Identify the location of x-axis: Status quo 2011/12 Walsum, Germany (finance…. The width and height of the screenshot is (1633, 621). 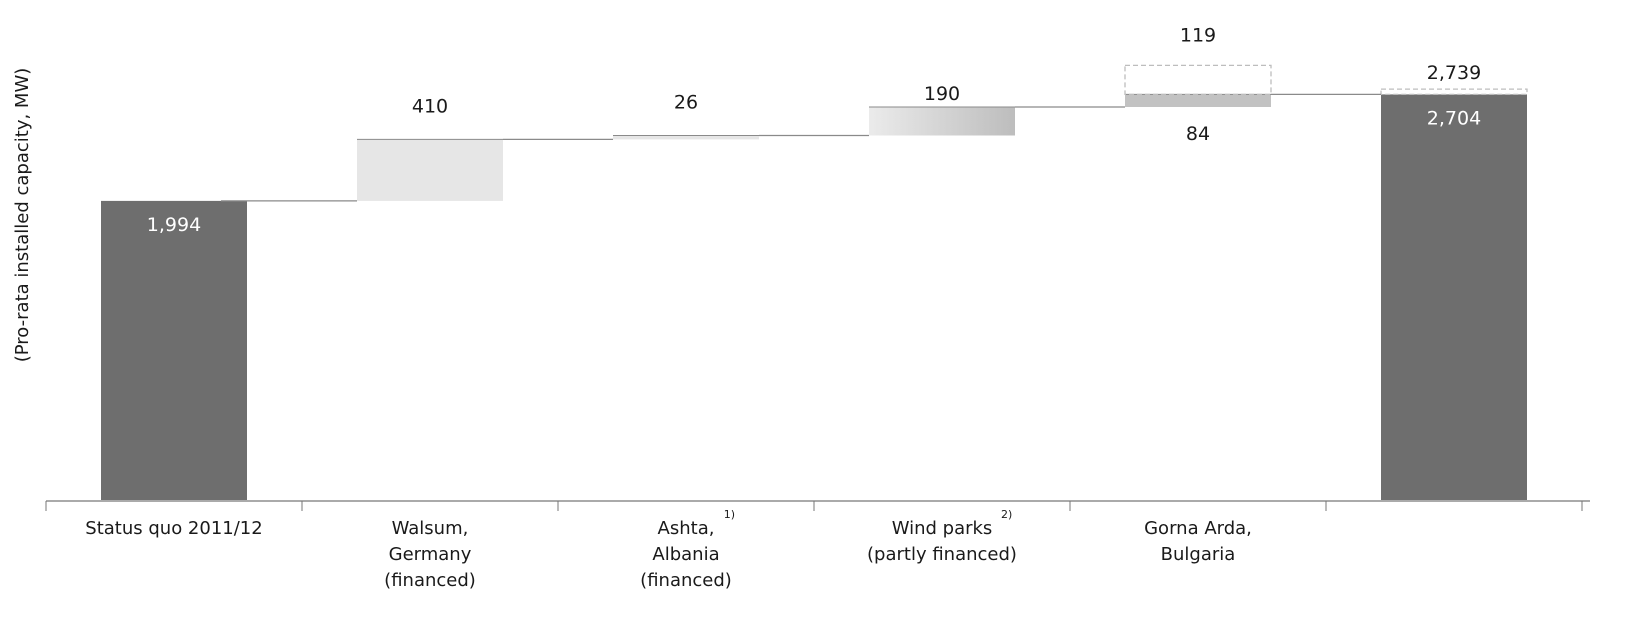
(817, 545).